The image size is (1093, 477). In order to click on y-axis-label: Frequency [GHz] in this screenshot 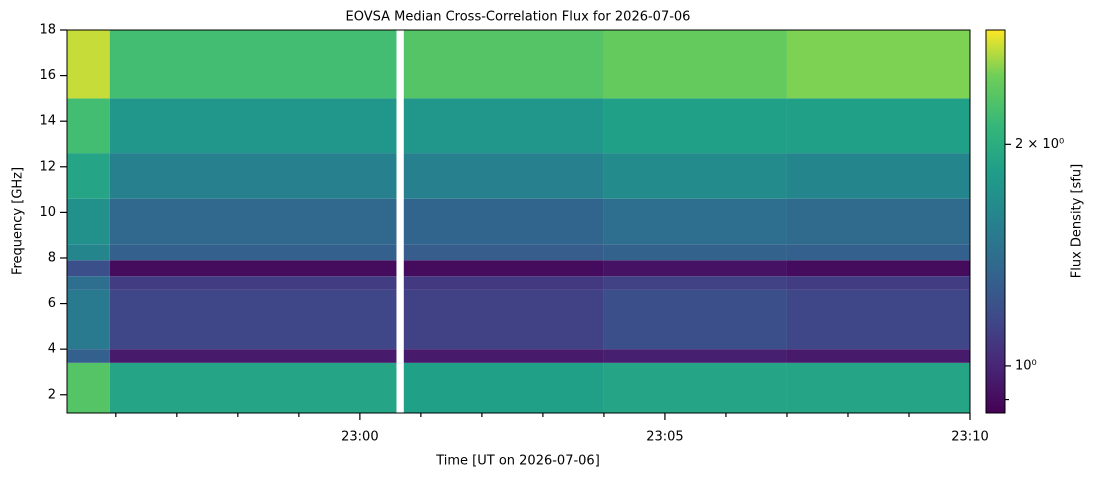, I will do `click(18, 221)`.